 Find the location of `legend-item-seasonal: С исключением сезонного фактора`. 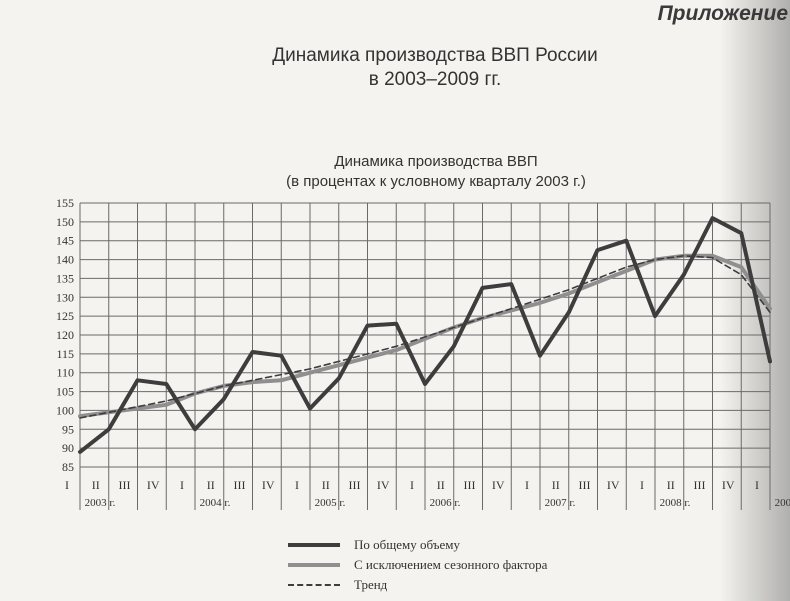

legend-item-seasonal: С исключением сезонного фактора is located at coordinates (417, 565).